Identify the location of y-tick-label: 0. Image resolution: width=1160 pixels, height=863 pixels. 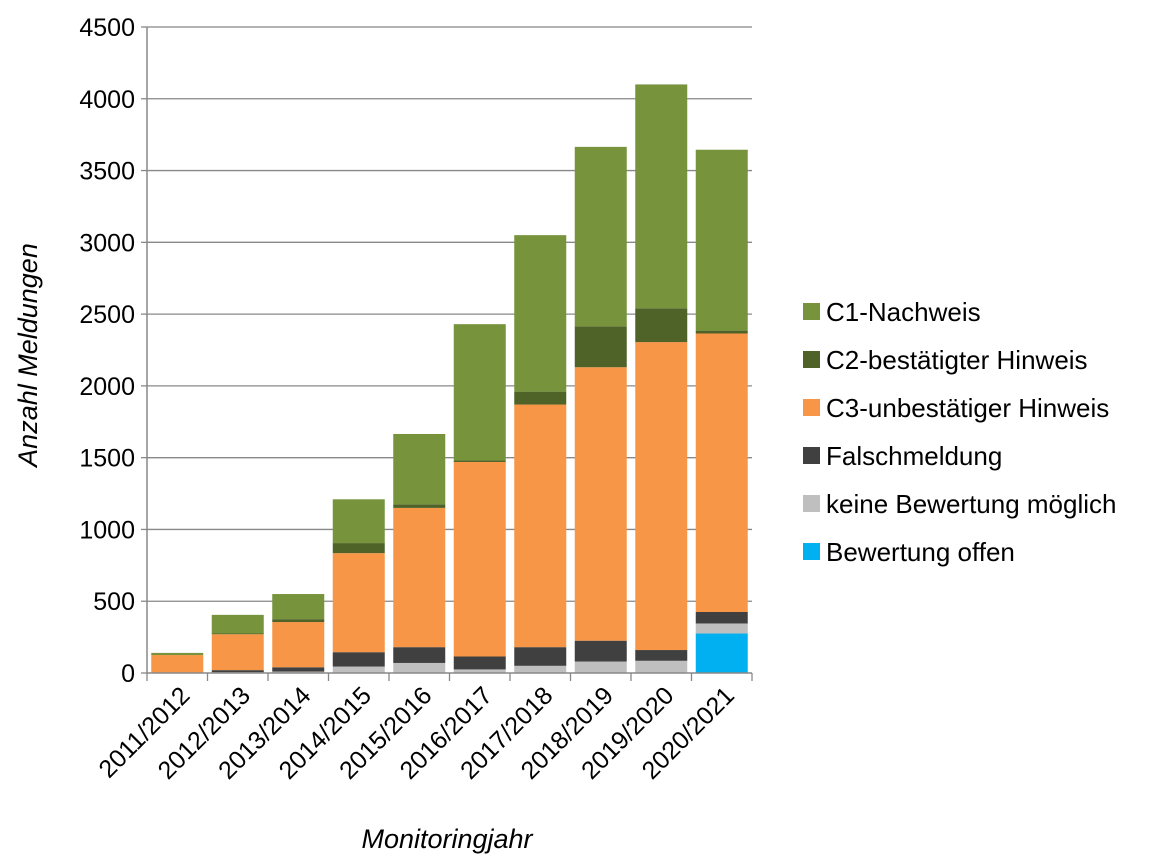
(128, 674).